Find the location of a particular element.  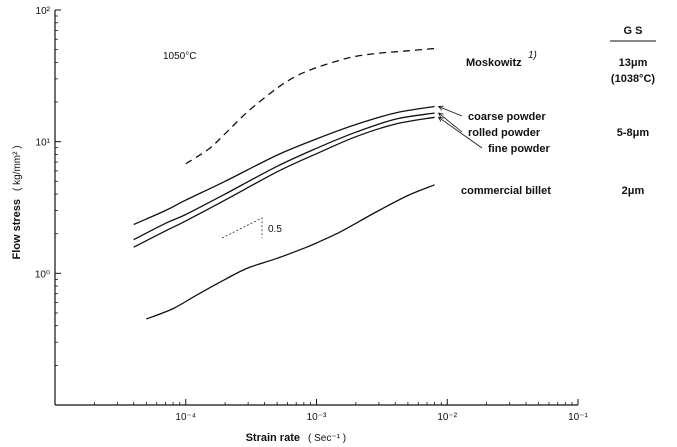

gs-note-moskowitz: (1038°C) is located at coordinates (633, 79).